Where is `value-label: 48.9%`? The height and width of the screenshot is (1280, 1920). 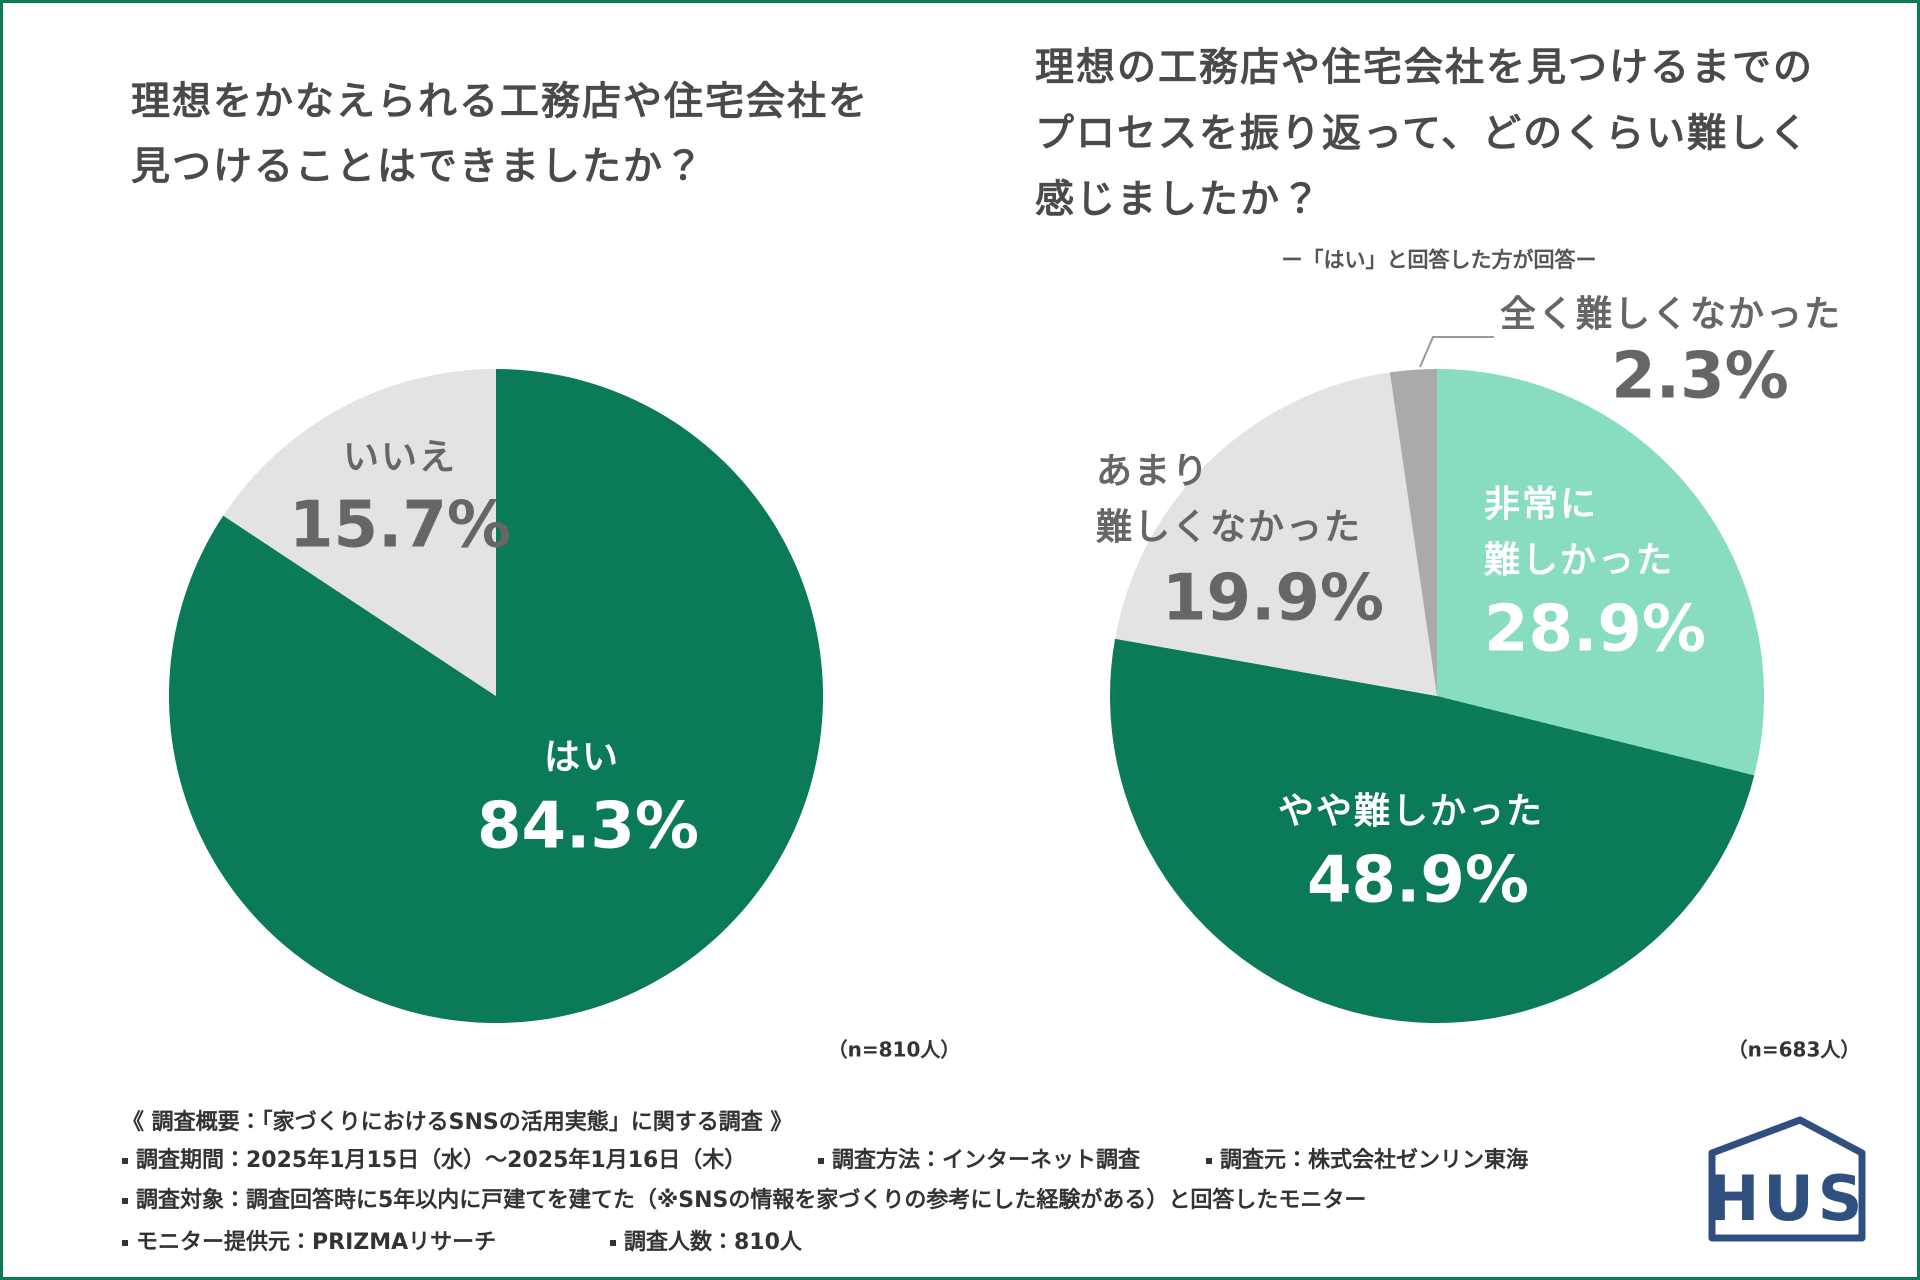
value-label: 48.9% is located at coordinates (1418, 881).